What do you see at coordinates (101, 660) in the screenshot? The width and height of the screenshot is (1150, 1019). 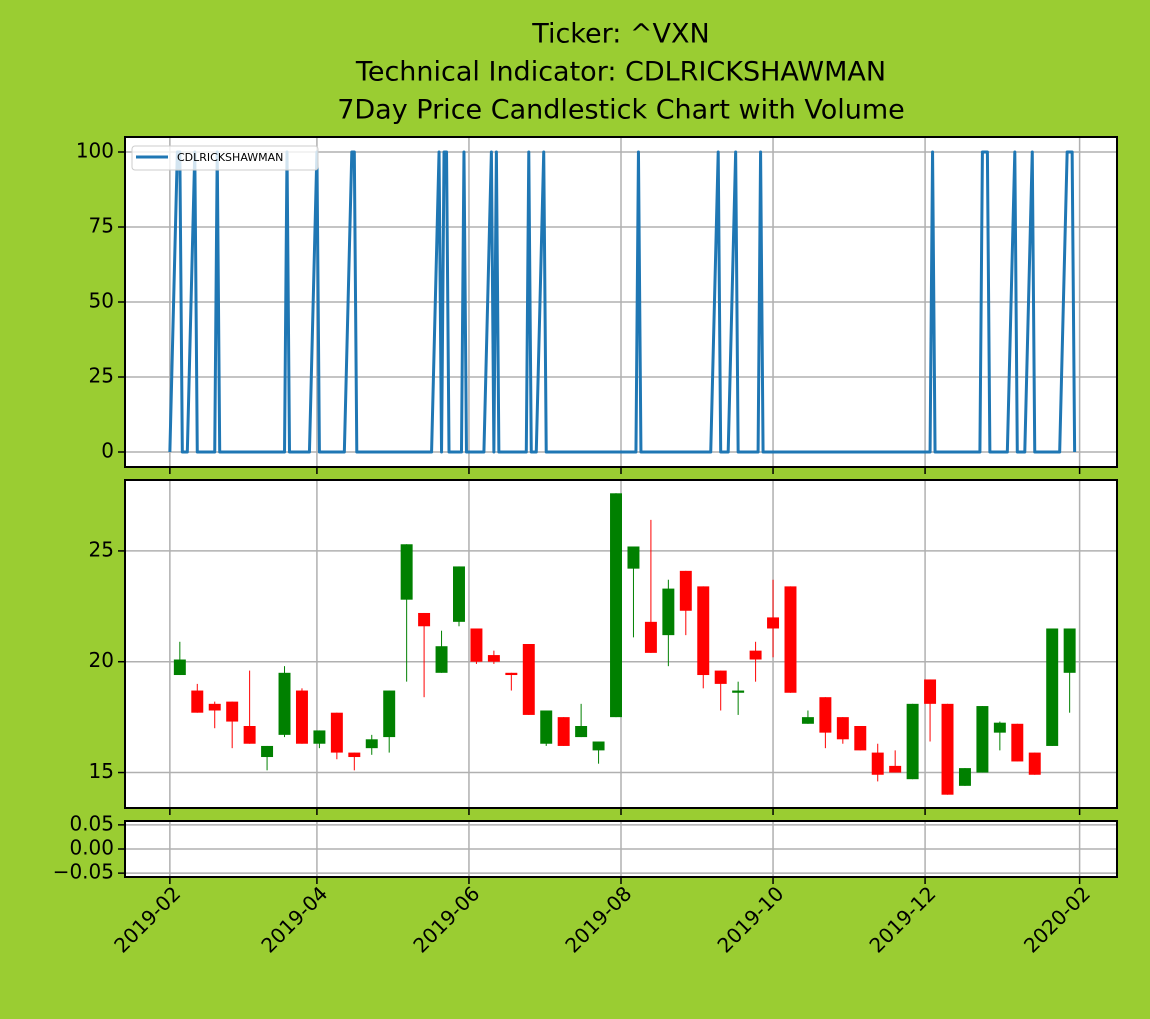 I see `y-tick-label: 20` at bounding box center [101, 660].